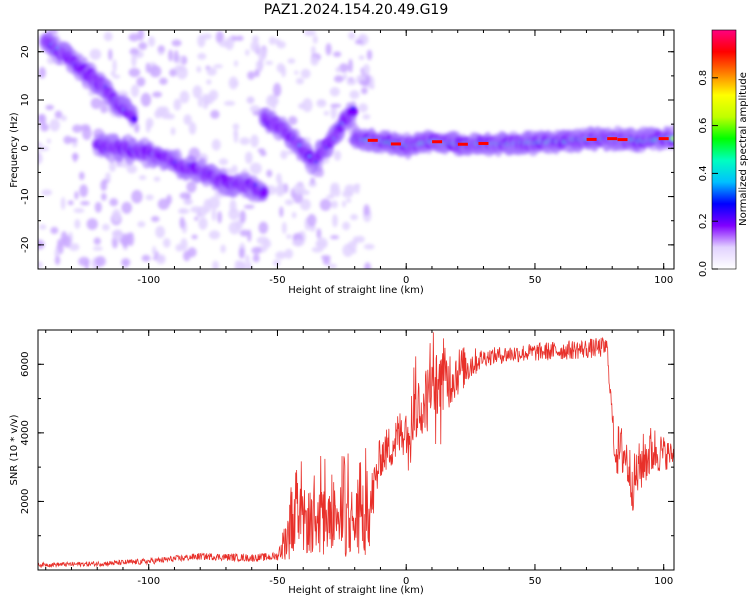 The image size is (750, 600). What do you see at coordinates (663, 581) in the screenshot?
I see `x-tick-label: 100` at bounding box center [663, 581].